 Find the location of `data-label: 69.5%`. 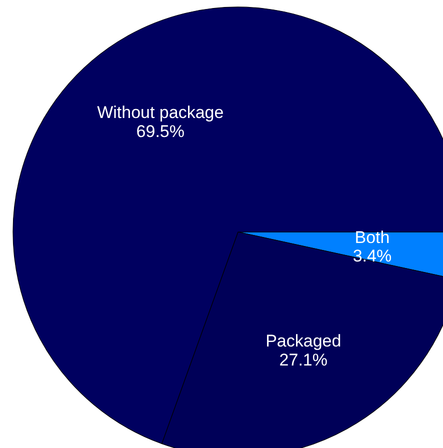

data-label: 69.5% is located at coordinates (160, 131).